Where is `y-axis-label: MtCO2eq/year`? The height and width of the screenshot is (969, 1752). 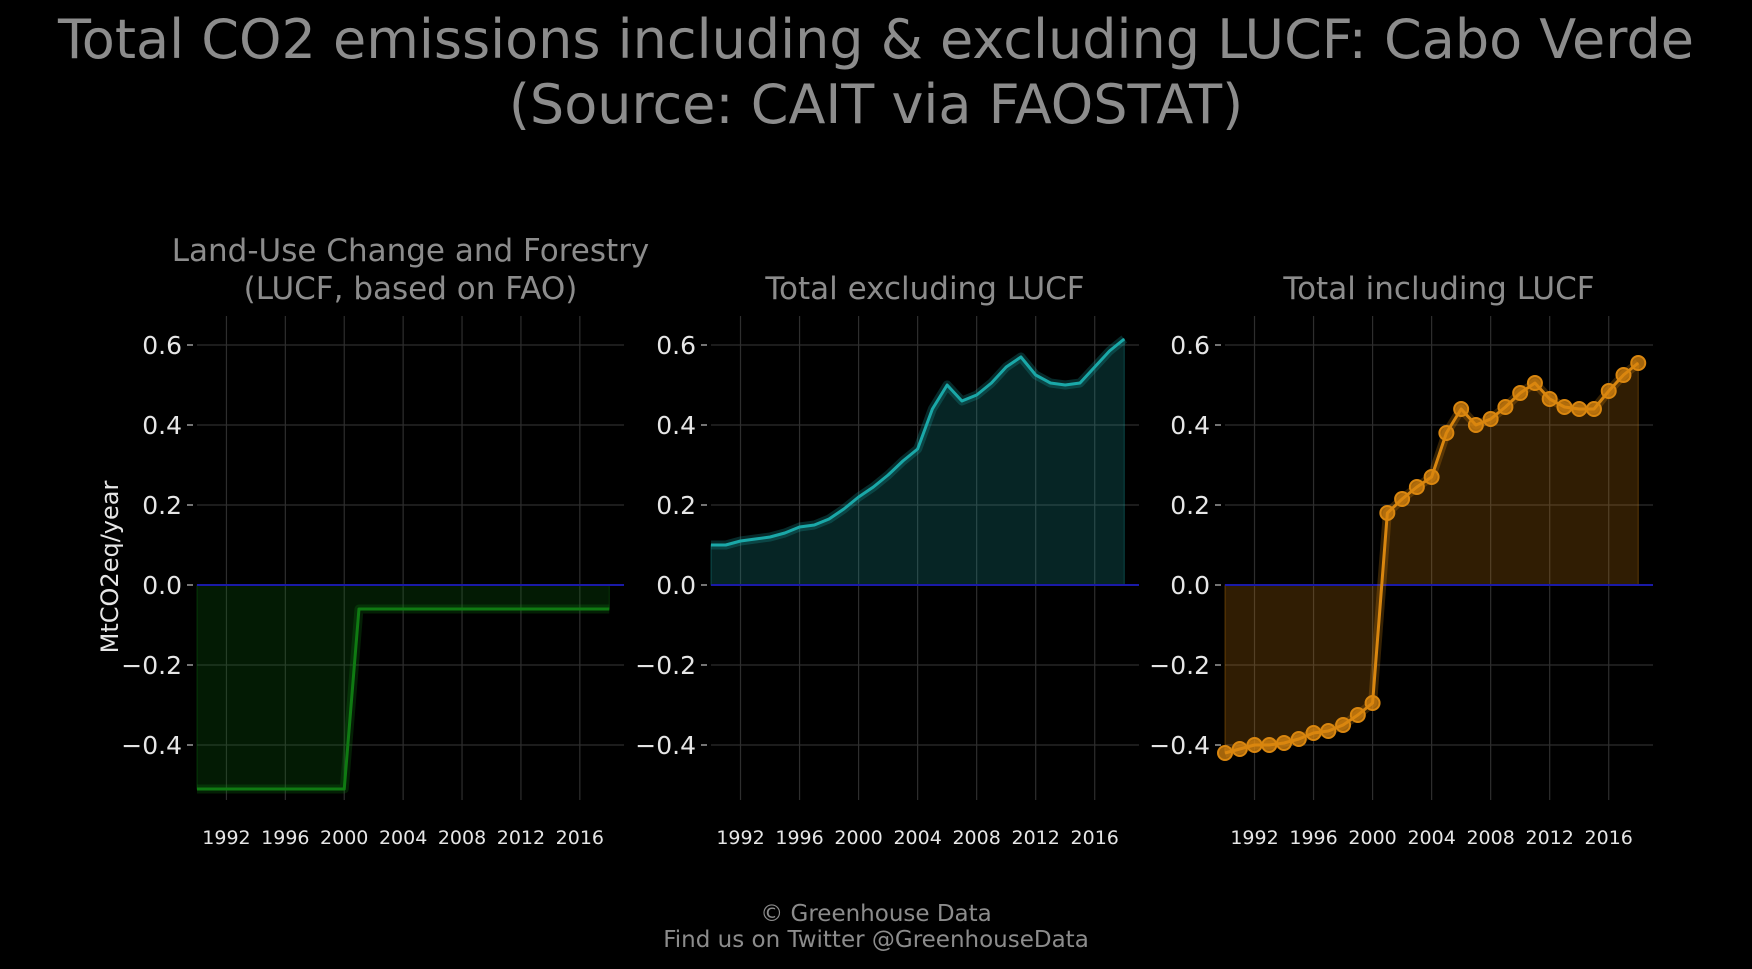 y-axis-label: MtCO2eq/year is located at coordinates (110, 567).